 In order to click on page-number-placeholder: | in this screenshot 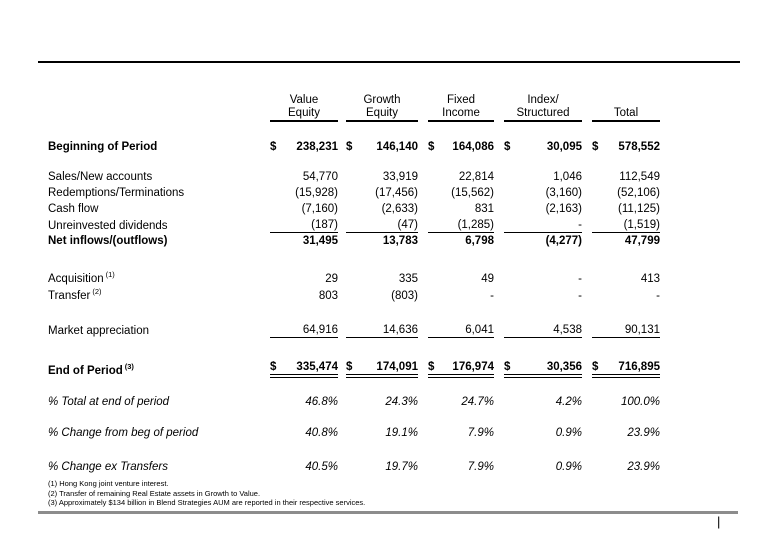, I will do `click(719, 521)`.